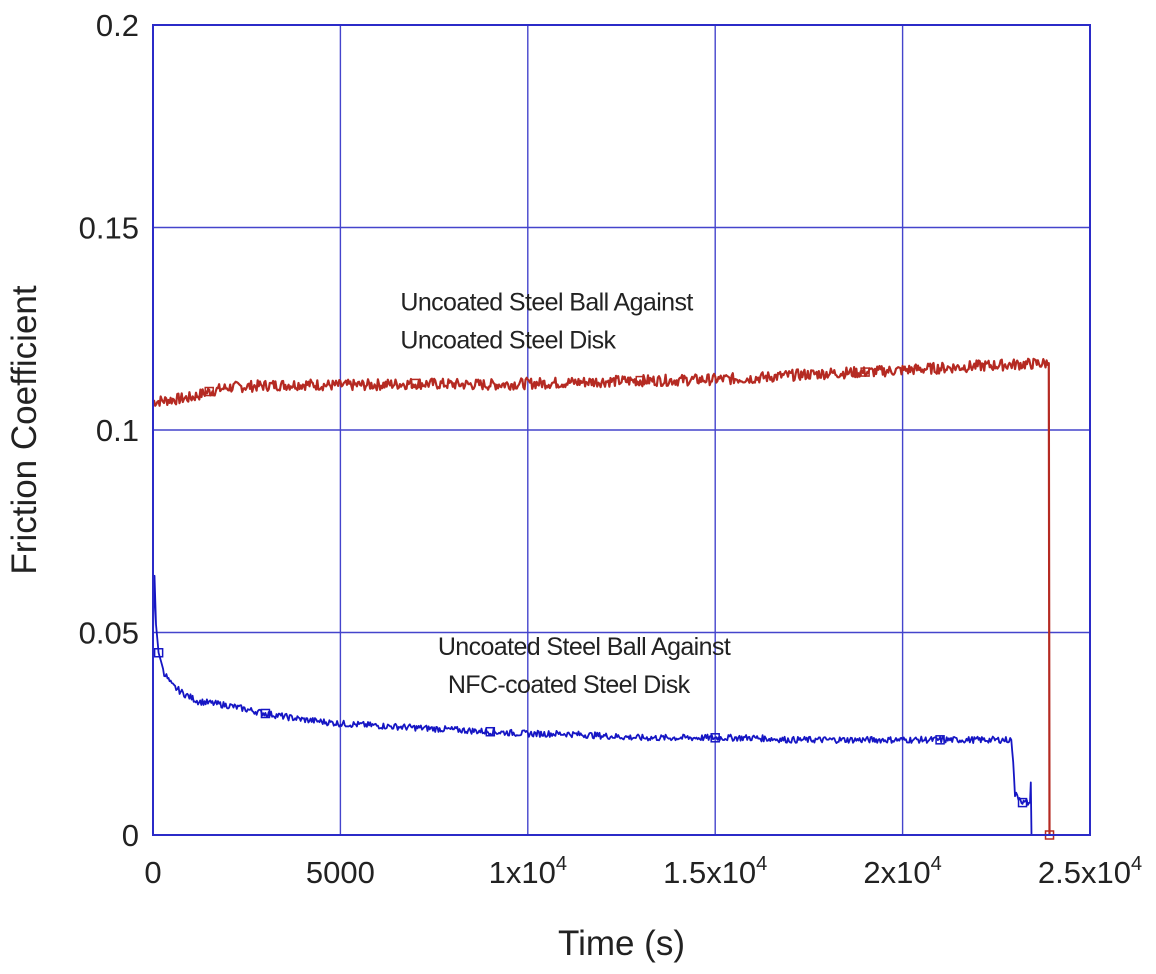 Image resolution: width=1156 pixels, height=974 pixels. Describe the element at coordinates (508, 341) in the screenshot. I see `annotation-1-line-2: Uncoated Steel Disk` at that location.